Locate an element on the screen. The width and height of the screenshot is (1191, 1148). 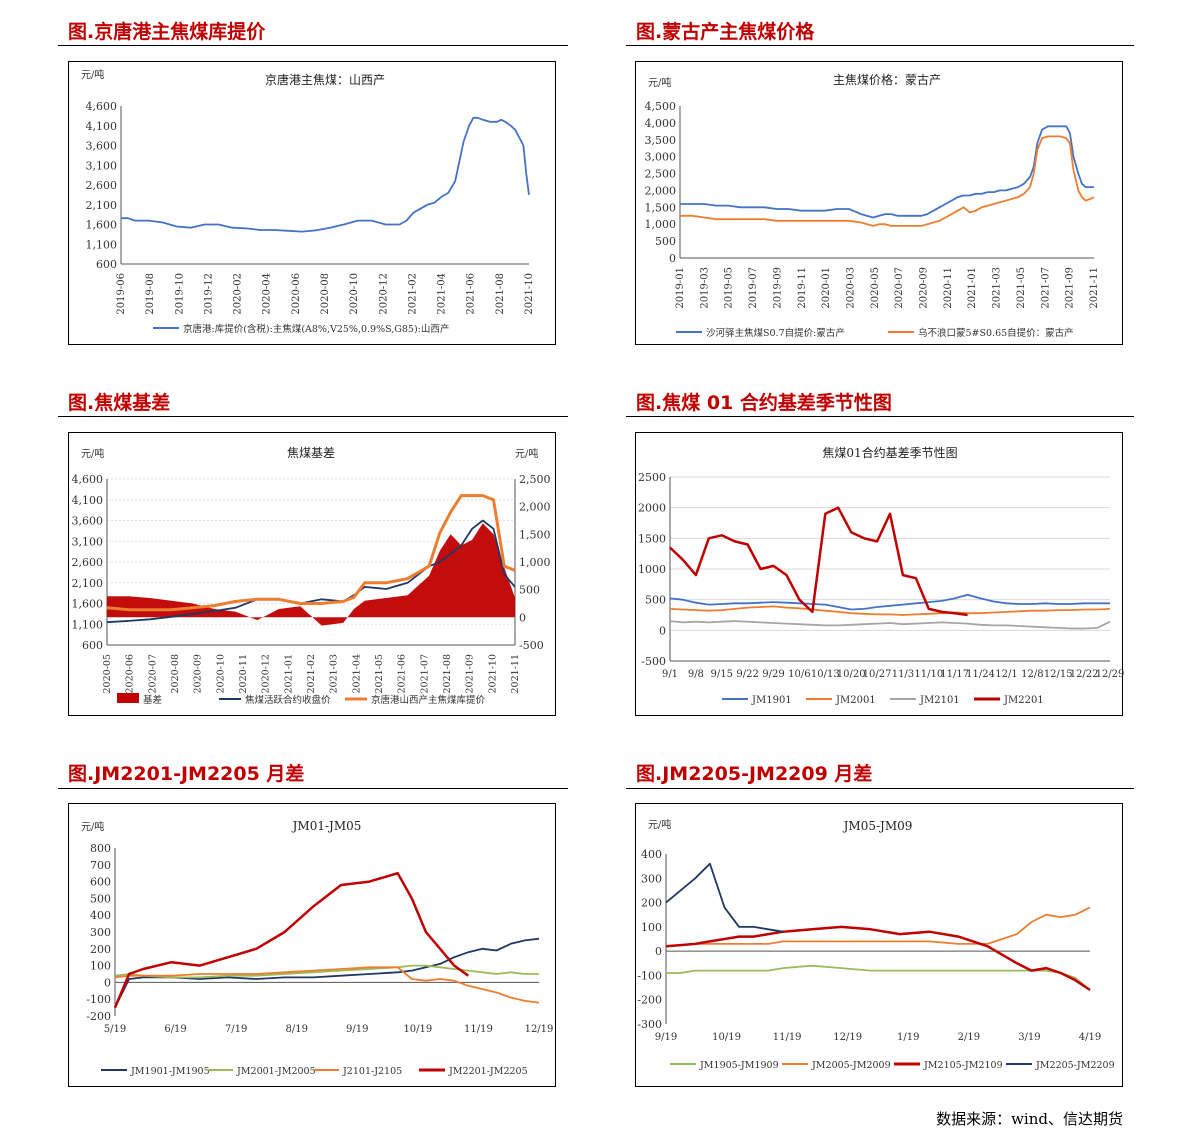
y-tick-label: 3,600 is located at coordinates (102, 146).